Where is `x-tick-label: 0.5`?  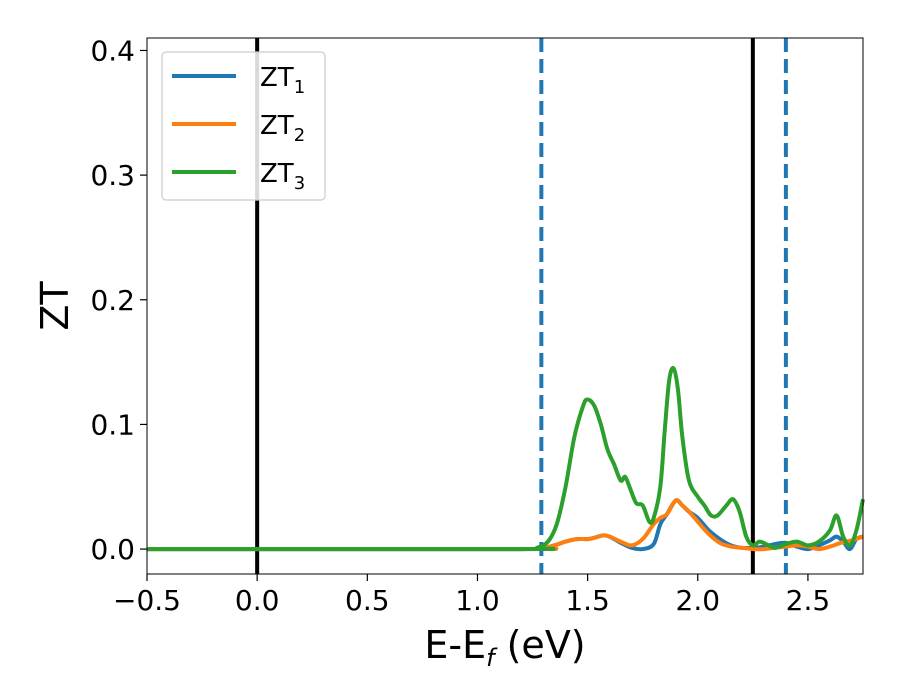 x-tick-label: 0.5 is located at coordinates (367, 600).